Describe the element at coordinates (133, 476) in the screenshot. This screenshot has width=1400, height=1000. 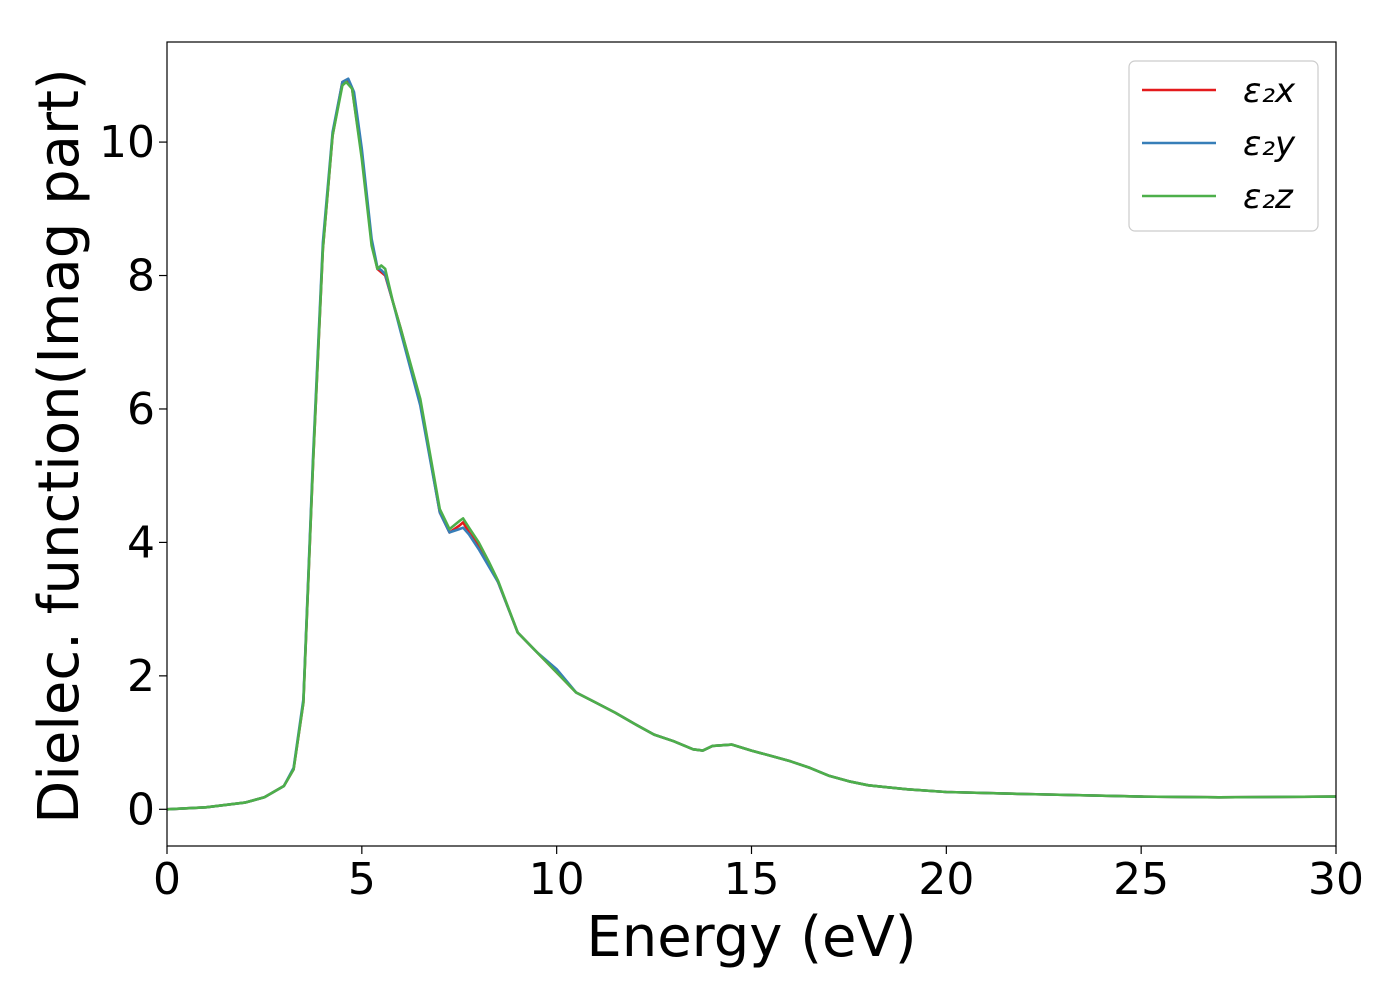
I see `y-axis-ticks: 0 2 4 6 8 10` at that location.